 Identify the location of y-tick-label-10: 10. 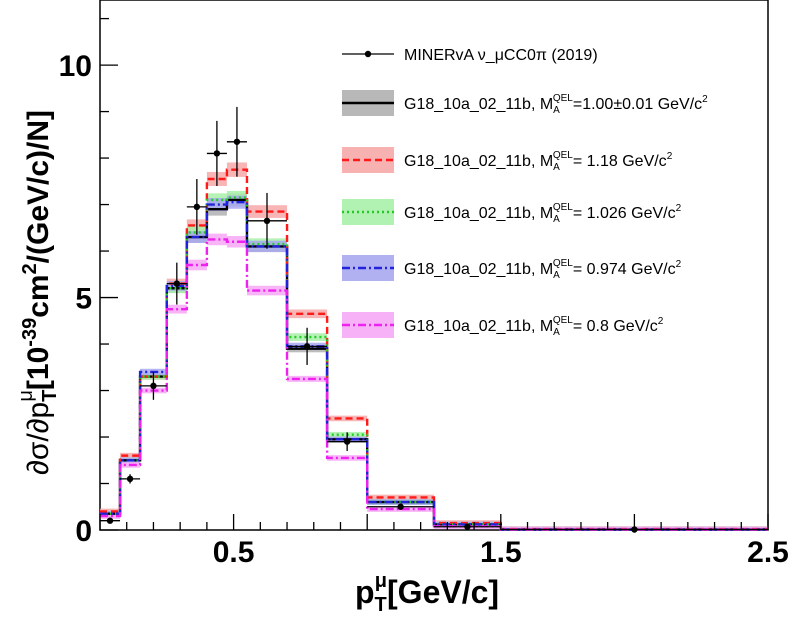
(75, 66).